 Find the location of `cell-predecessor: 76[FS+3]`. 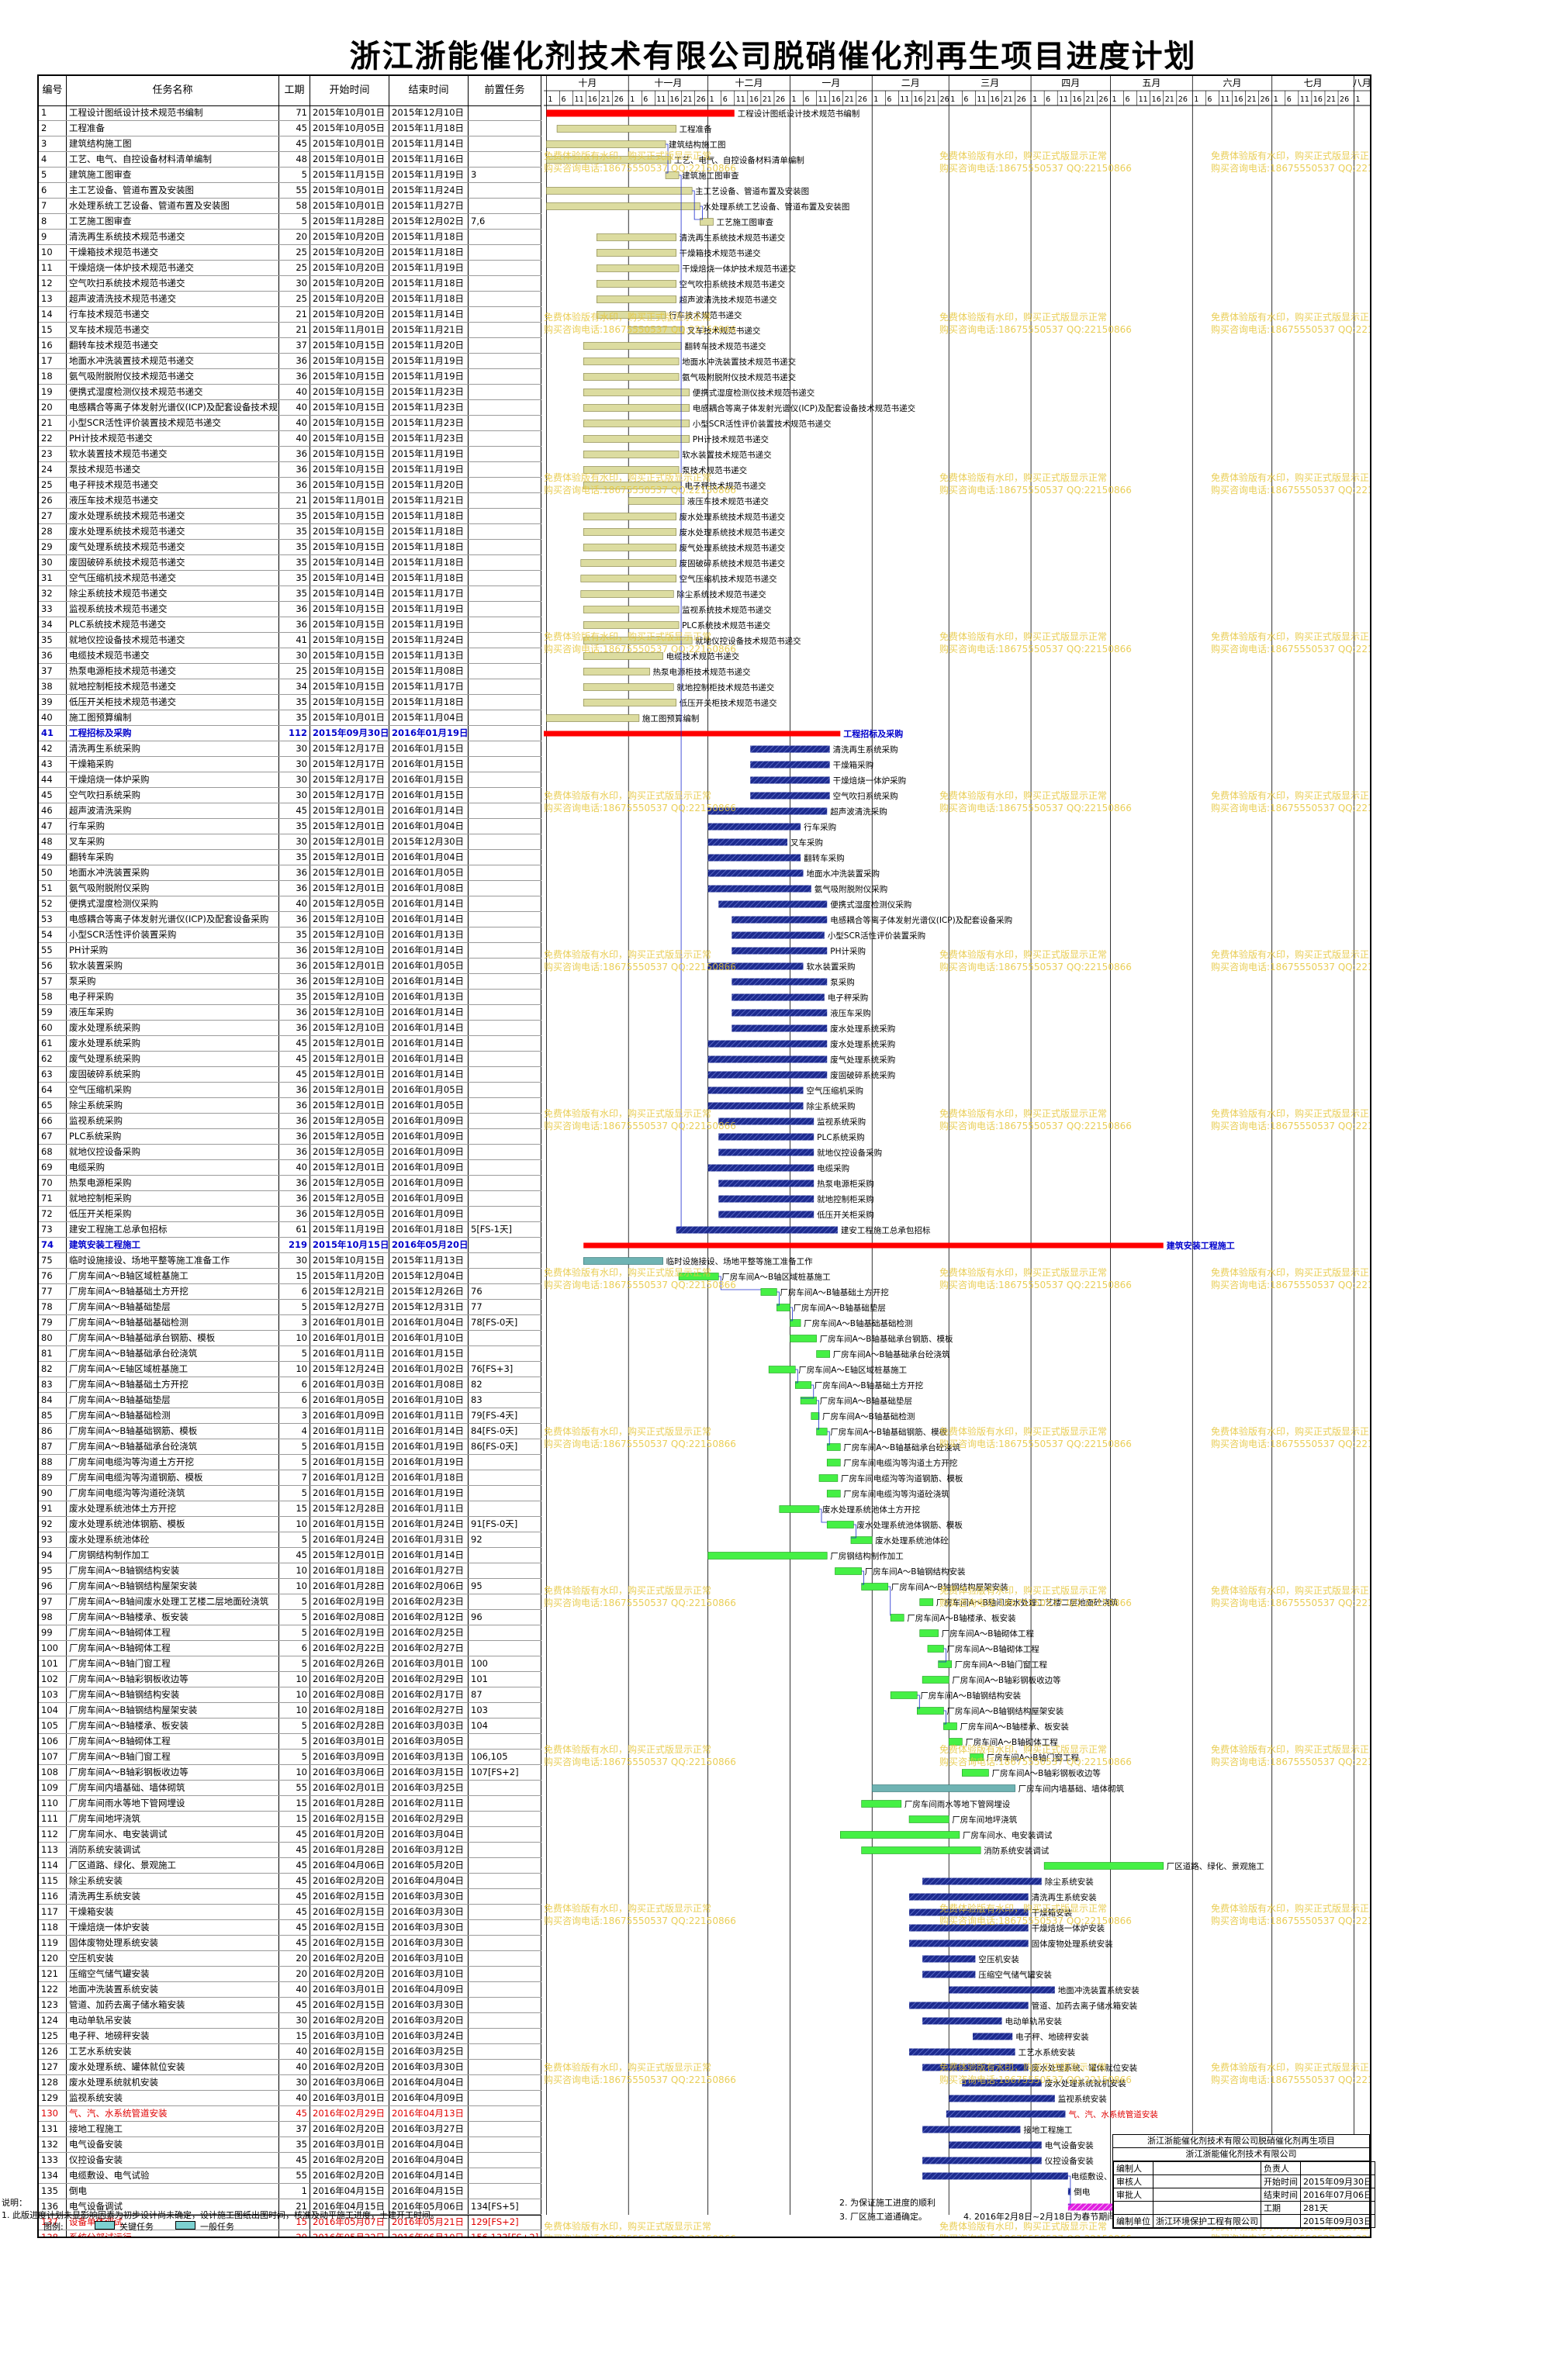

cell-predecessor: 76[FS+3] is located at coordinates (505, 1370).